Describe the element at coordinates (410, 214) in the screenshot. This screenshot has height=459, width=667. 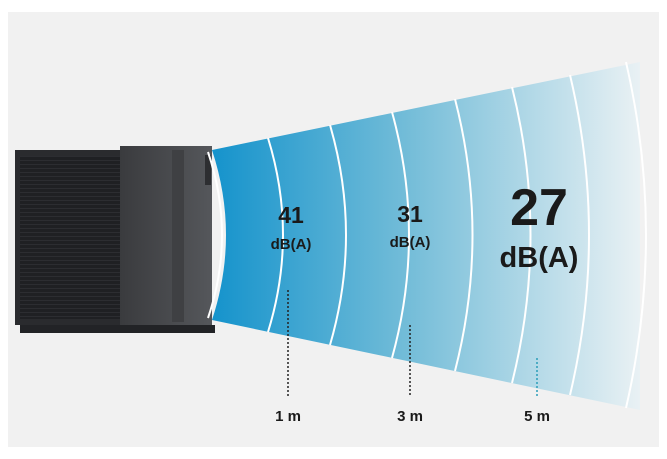
I see `level-value: 31` at that location.